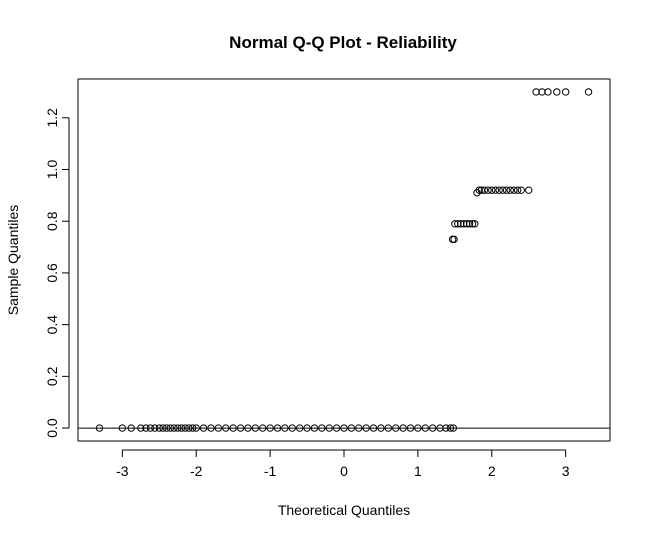 This screenshot has width=650, height=539. I want to click on x-tick-label: -3, so click(122, 471).